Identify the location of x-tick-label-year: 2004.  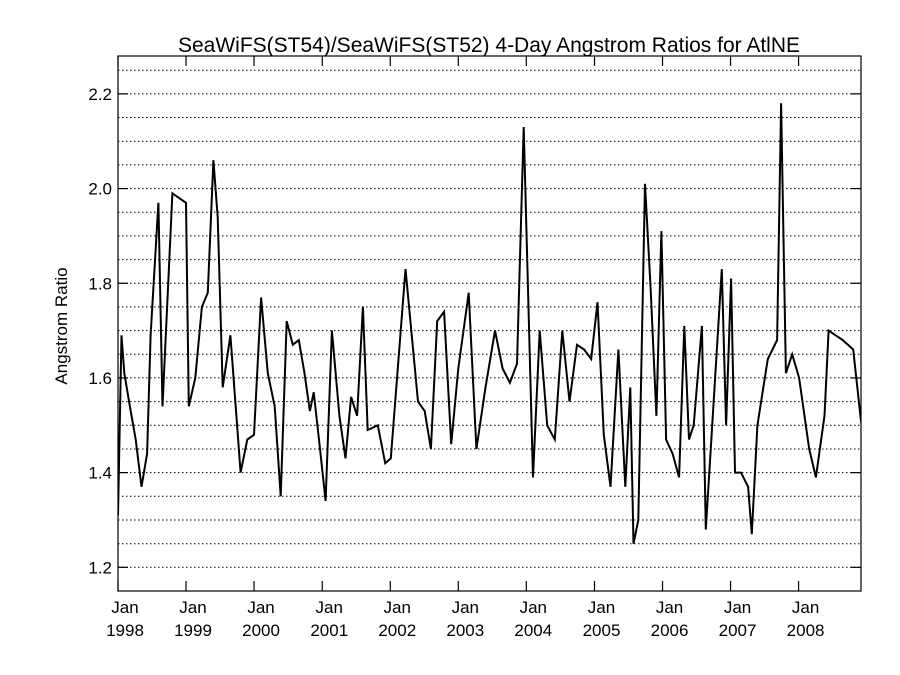
(533, 630).